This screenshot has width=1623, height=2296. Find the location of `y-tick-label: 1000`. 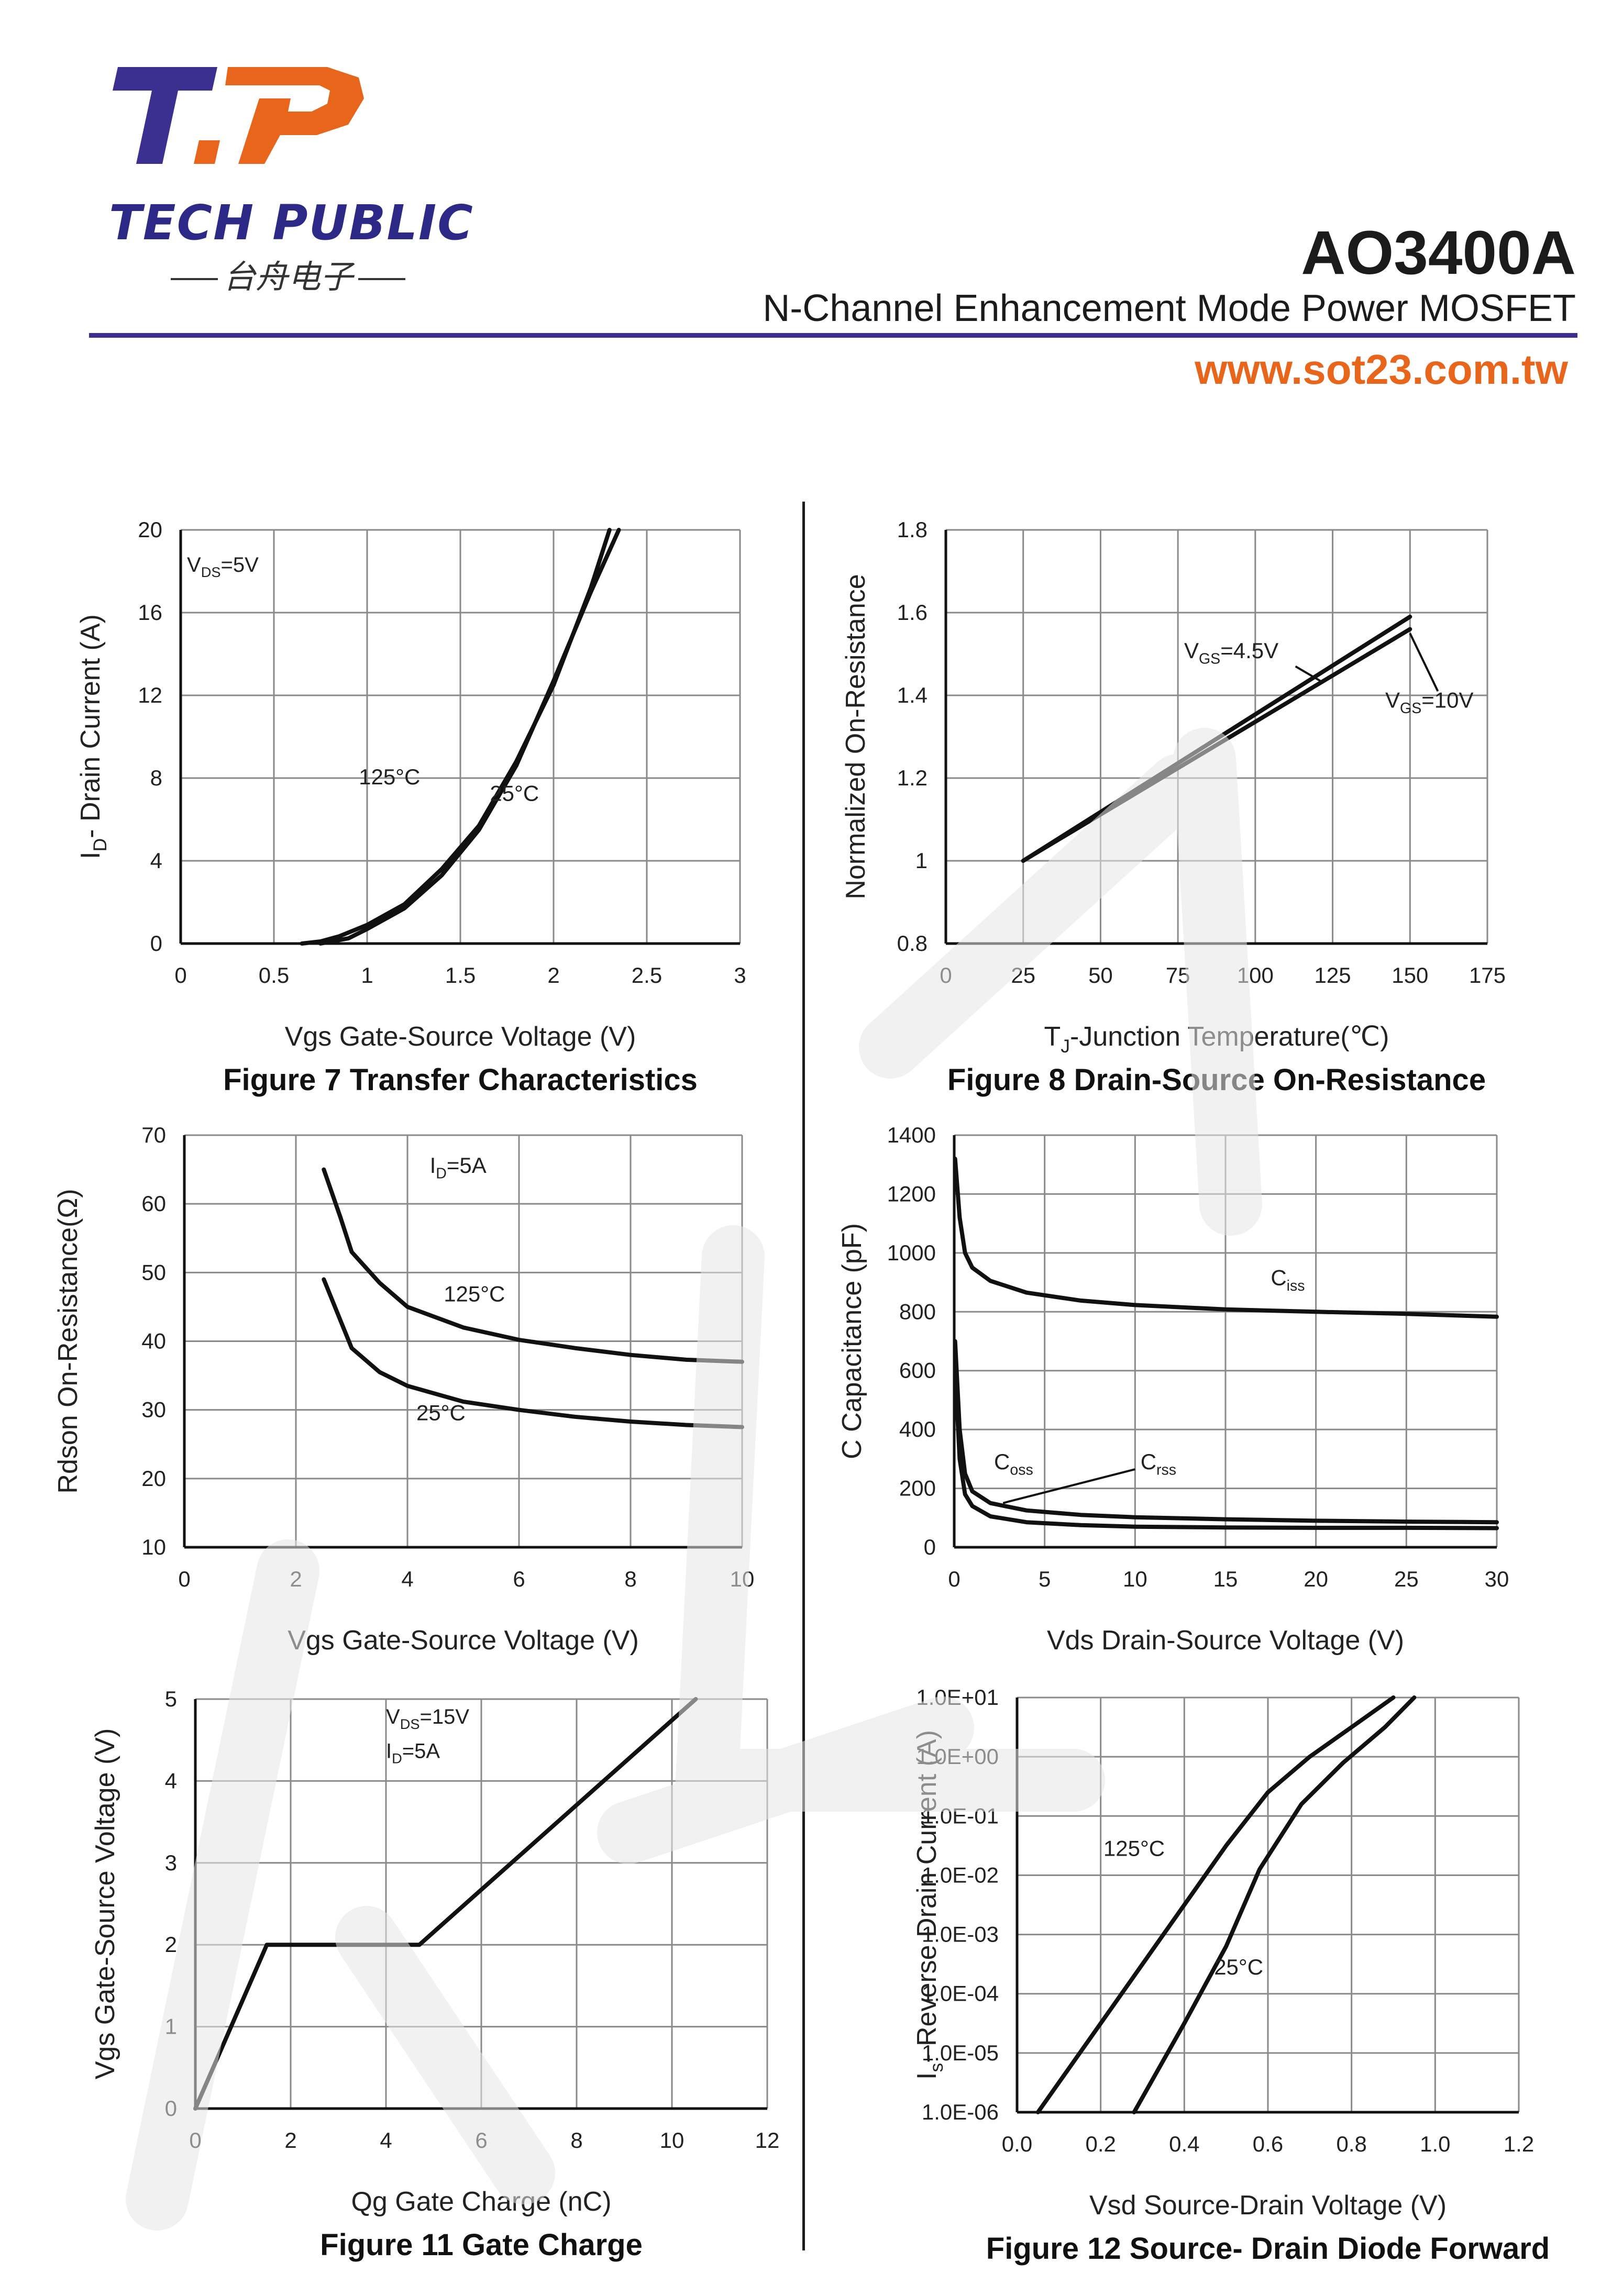

y-tick-label: 1000 is located at coordinates (911, 1252).